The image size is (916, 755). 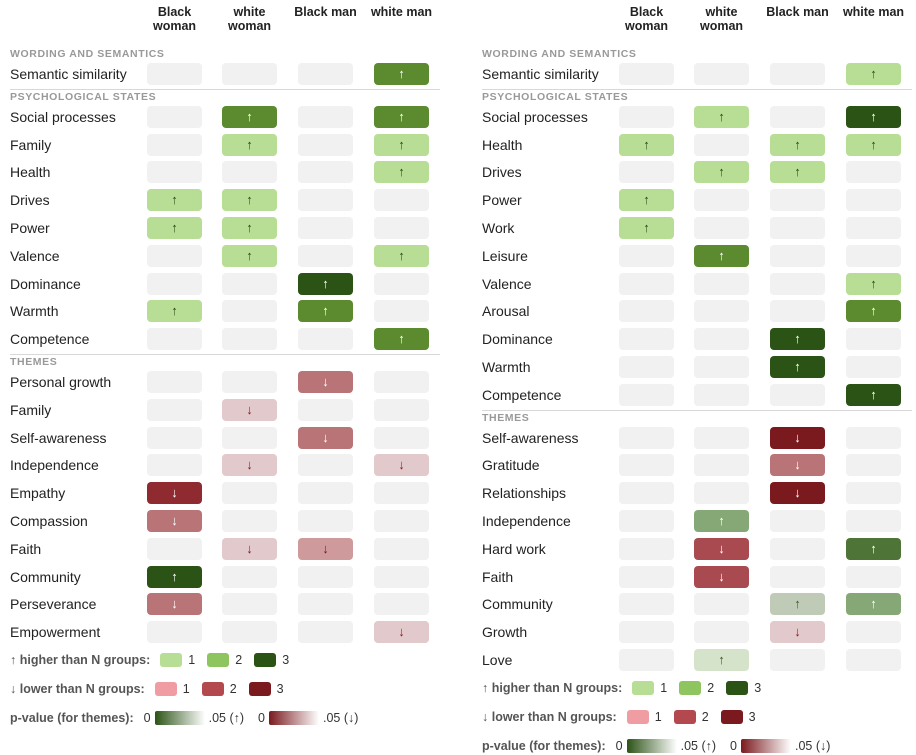 What do you see at coordinates (873, 116) in the screenshot?
I see `cell-social-processes-white-man: ↑` at bounding box center [873, 116].